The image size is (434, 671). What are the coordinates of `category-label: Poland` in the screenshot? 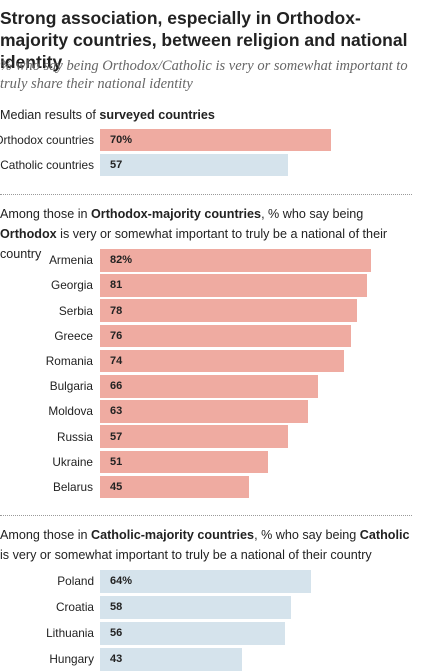 It's located at (75, 581).